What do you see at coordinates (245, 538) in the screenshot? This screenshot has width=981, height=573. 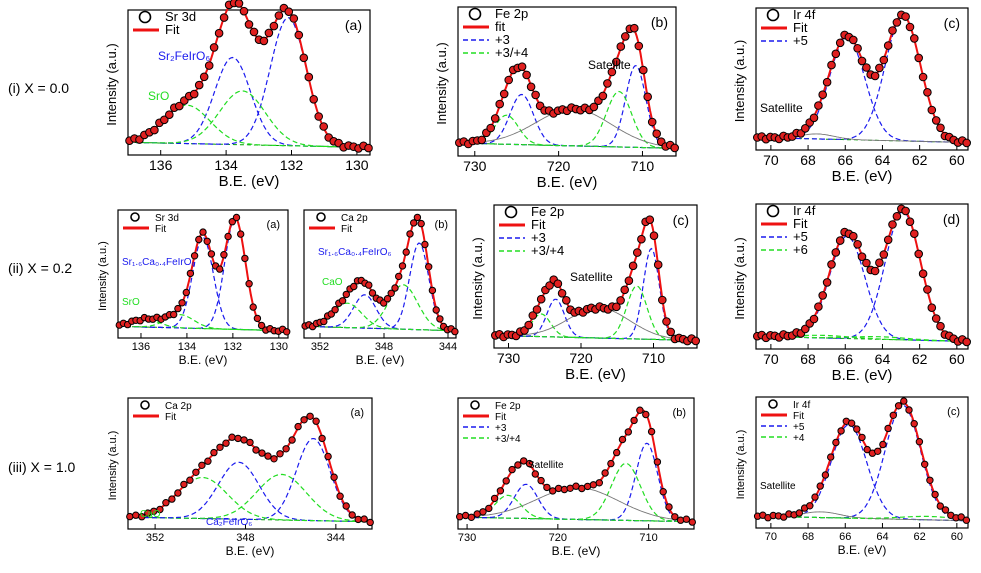 I see `x-tick-label: 348` at bounding box center [245, 538].